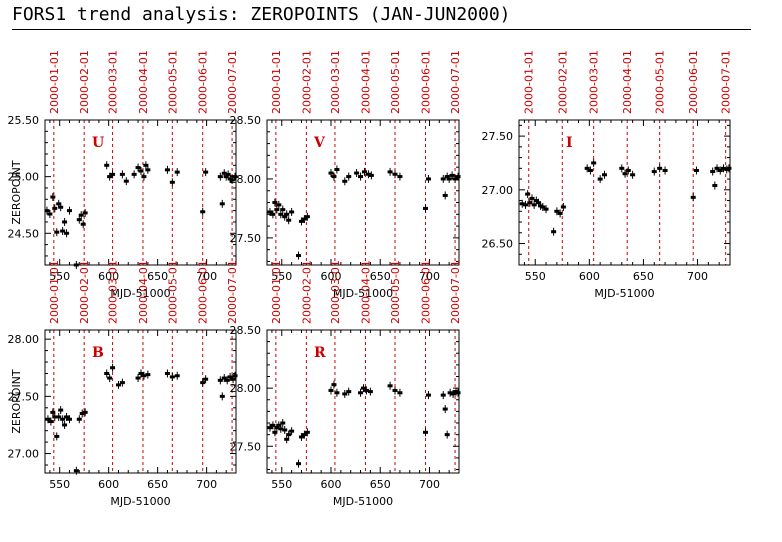 The width and height of the screenshot is (782, 542). What do you see at coordinates (203, 82) in the screenshot?
I see `month-marker-label: 2000-06-01` at bounding box center [203, 82].